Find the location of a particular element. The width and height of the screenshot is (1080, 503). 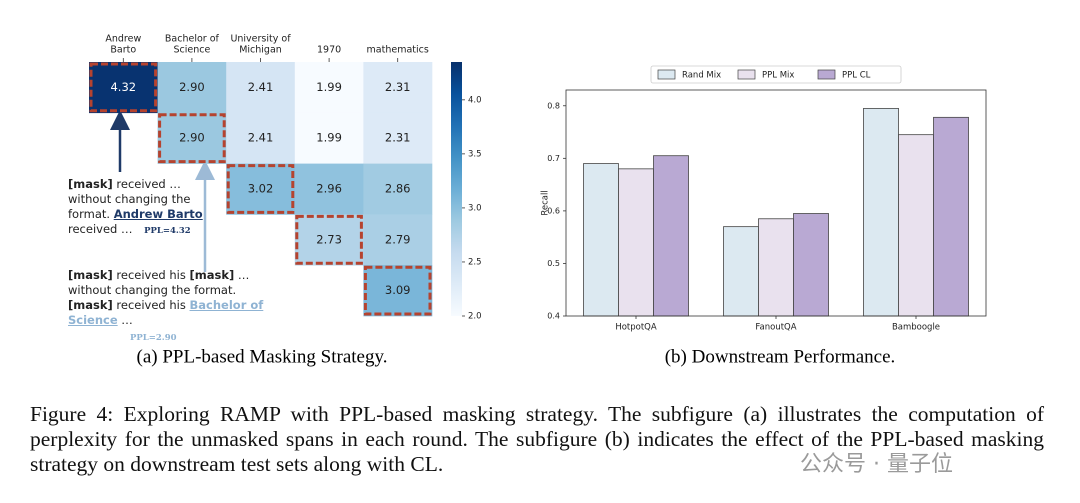

column-label: 1970 is located at coordinates (329, 50).